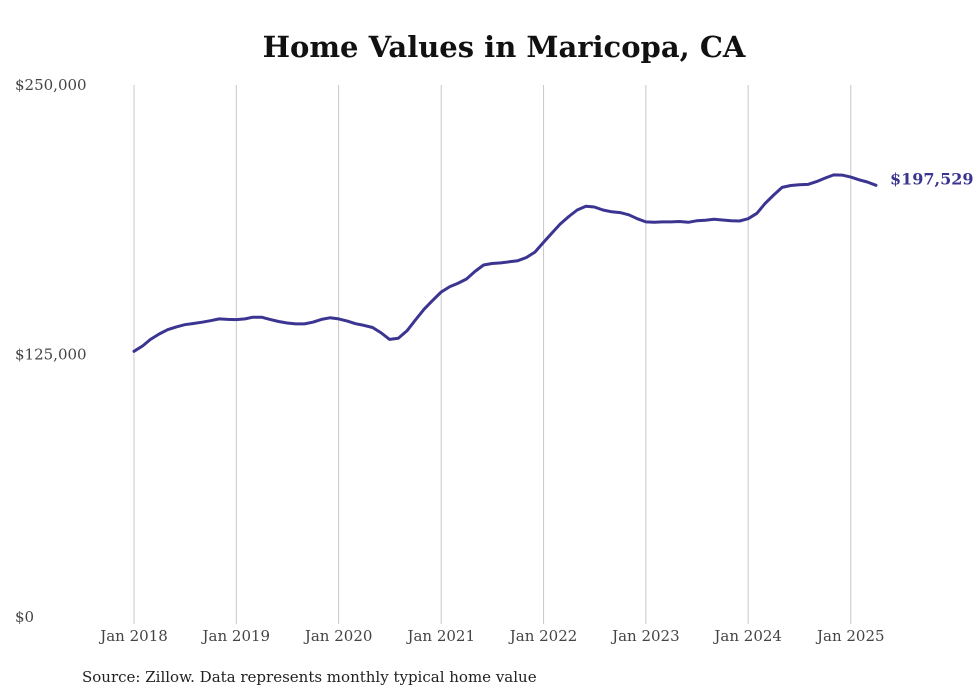 The image size is (980, 699). Describe the element at coordinates (747, 636) in the screenshot. I see `x-tick-label: Jan 2024` at that location.